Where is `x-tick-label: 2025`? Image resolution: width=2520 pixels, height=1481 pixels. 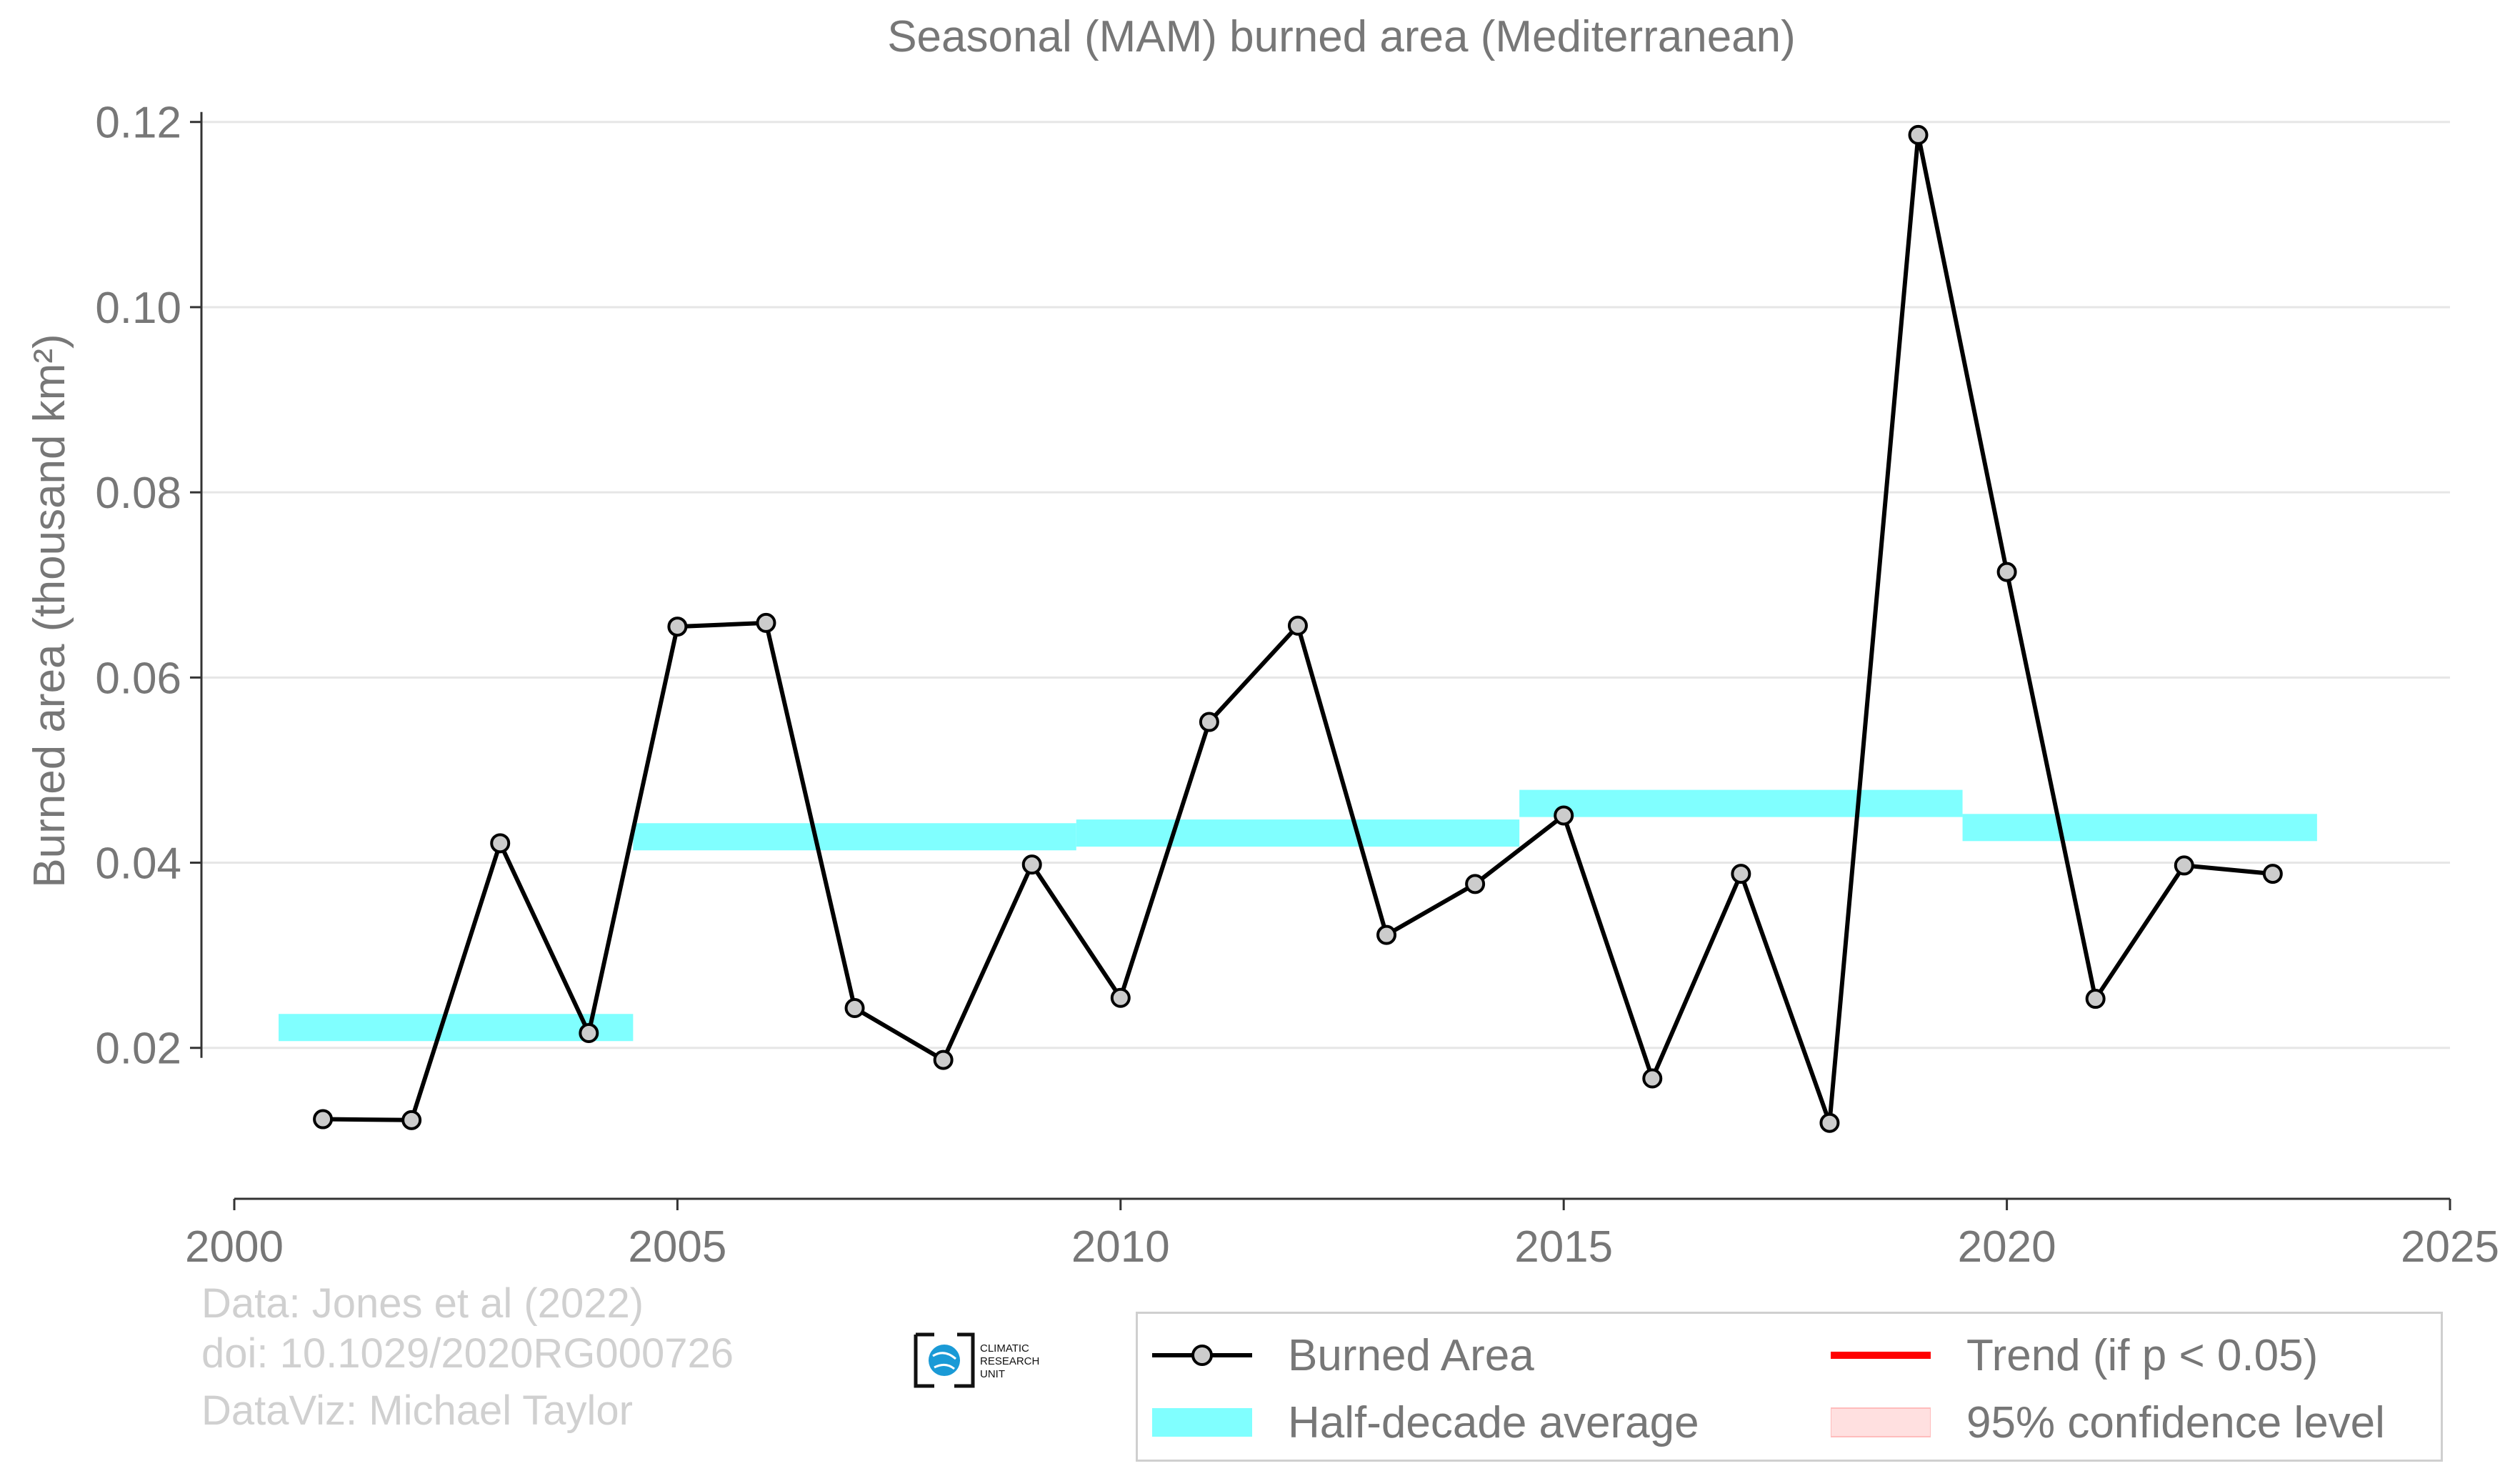
x-tick-label: 2025 is located at coordinates (2450, 1247).